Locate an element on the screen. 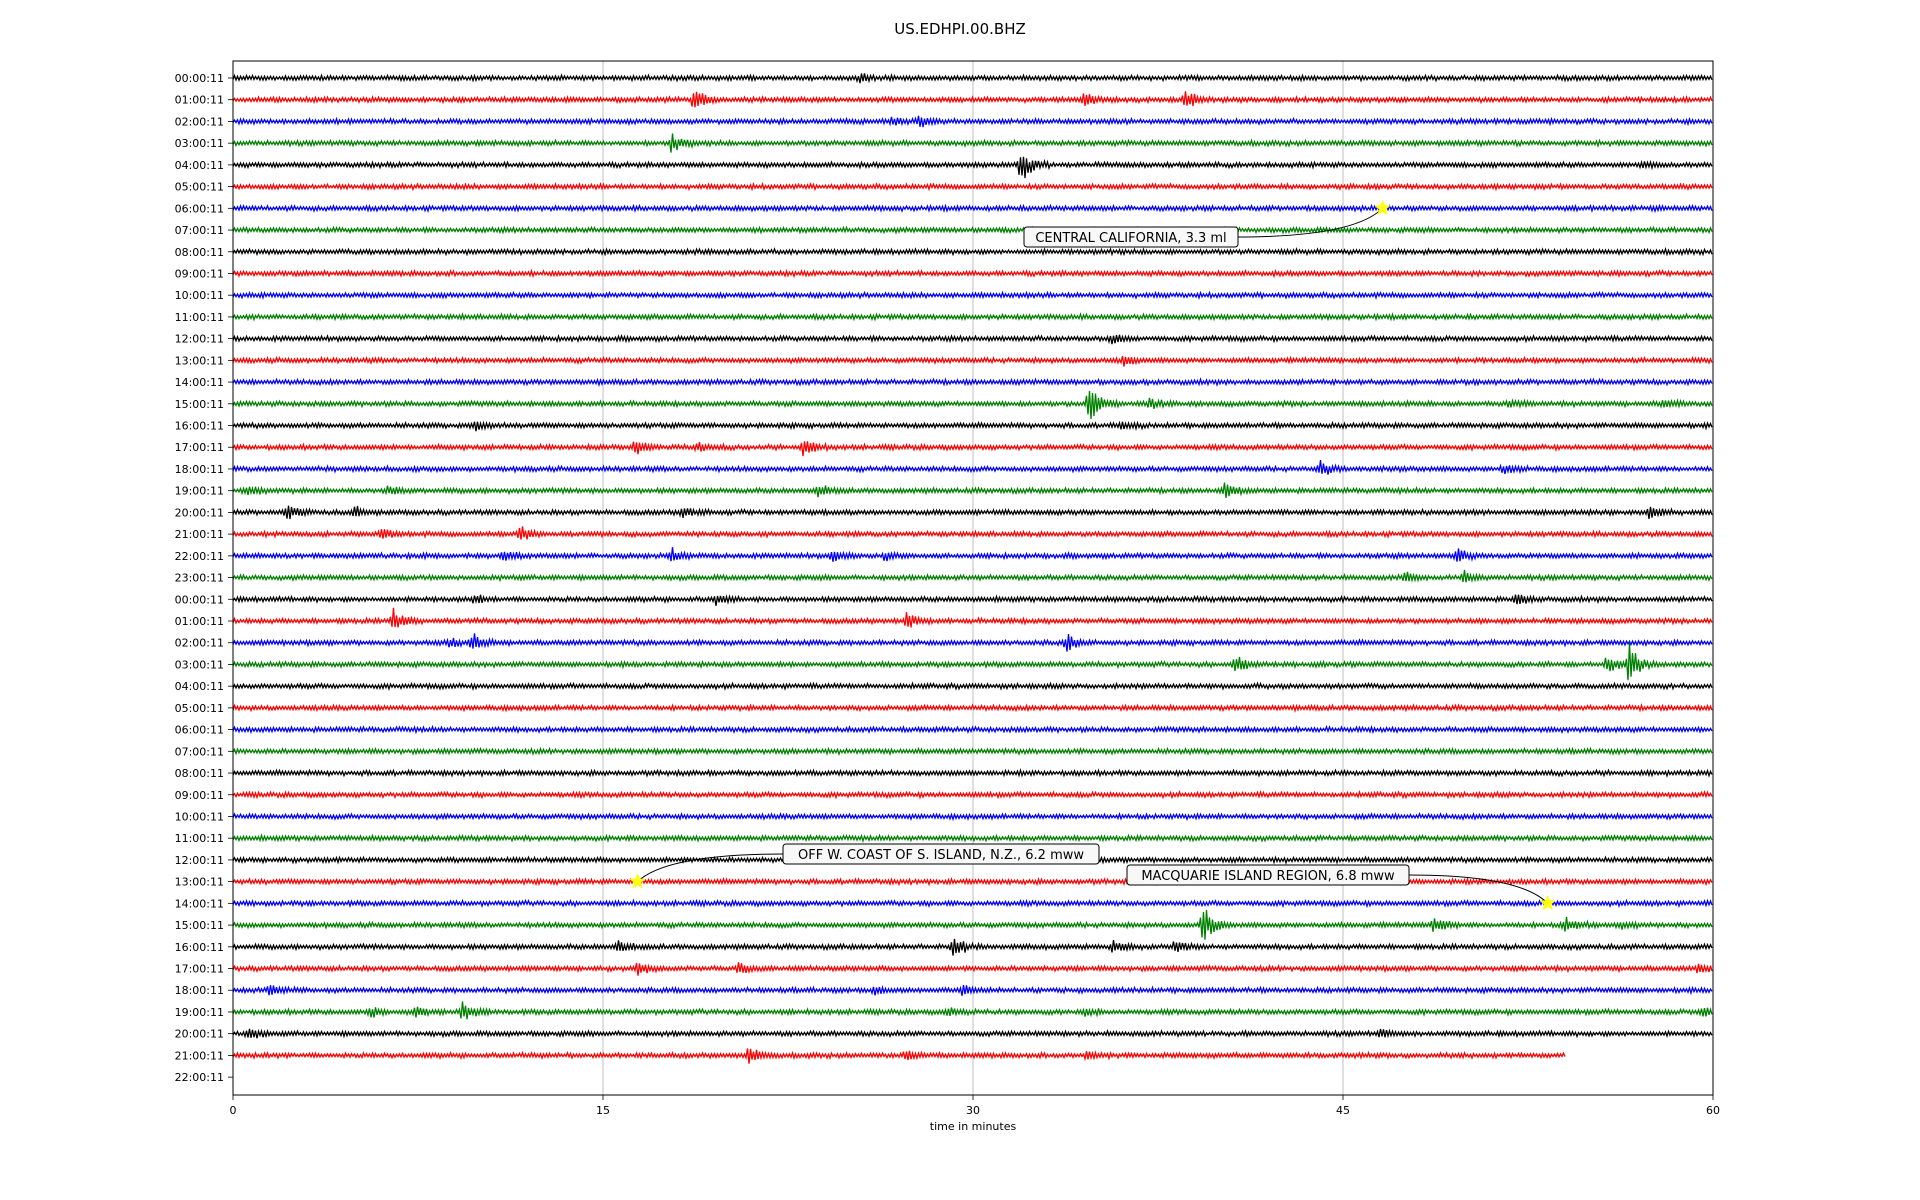 The height and width of the screenshot is (1200, 1920). row-time-label: 23:00:11 is located at coordinates (199, 578).